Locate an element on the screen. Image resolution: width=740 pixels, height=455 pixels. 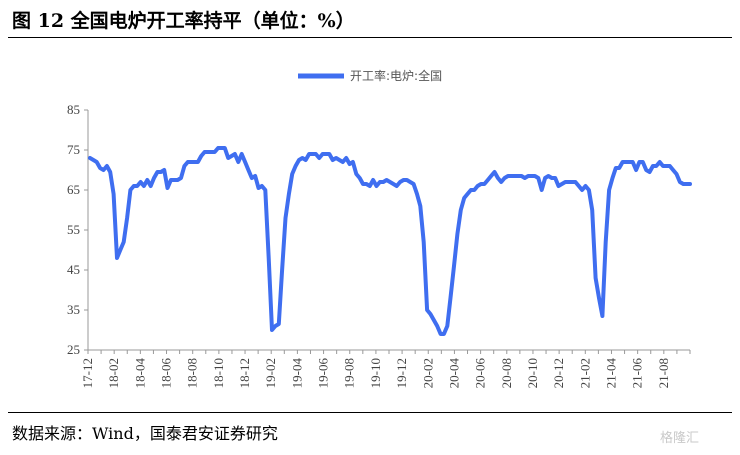
x-tick-label: 19-02 is located at coordinates (270, 373).